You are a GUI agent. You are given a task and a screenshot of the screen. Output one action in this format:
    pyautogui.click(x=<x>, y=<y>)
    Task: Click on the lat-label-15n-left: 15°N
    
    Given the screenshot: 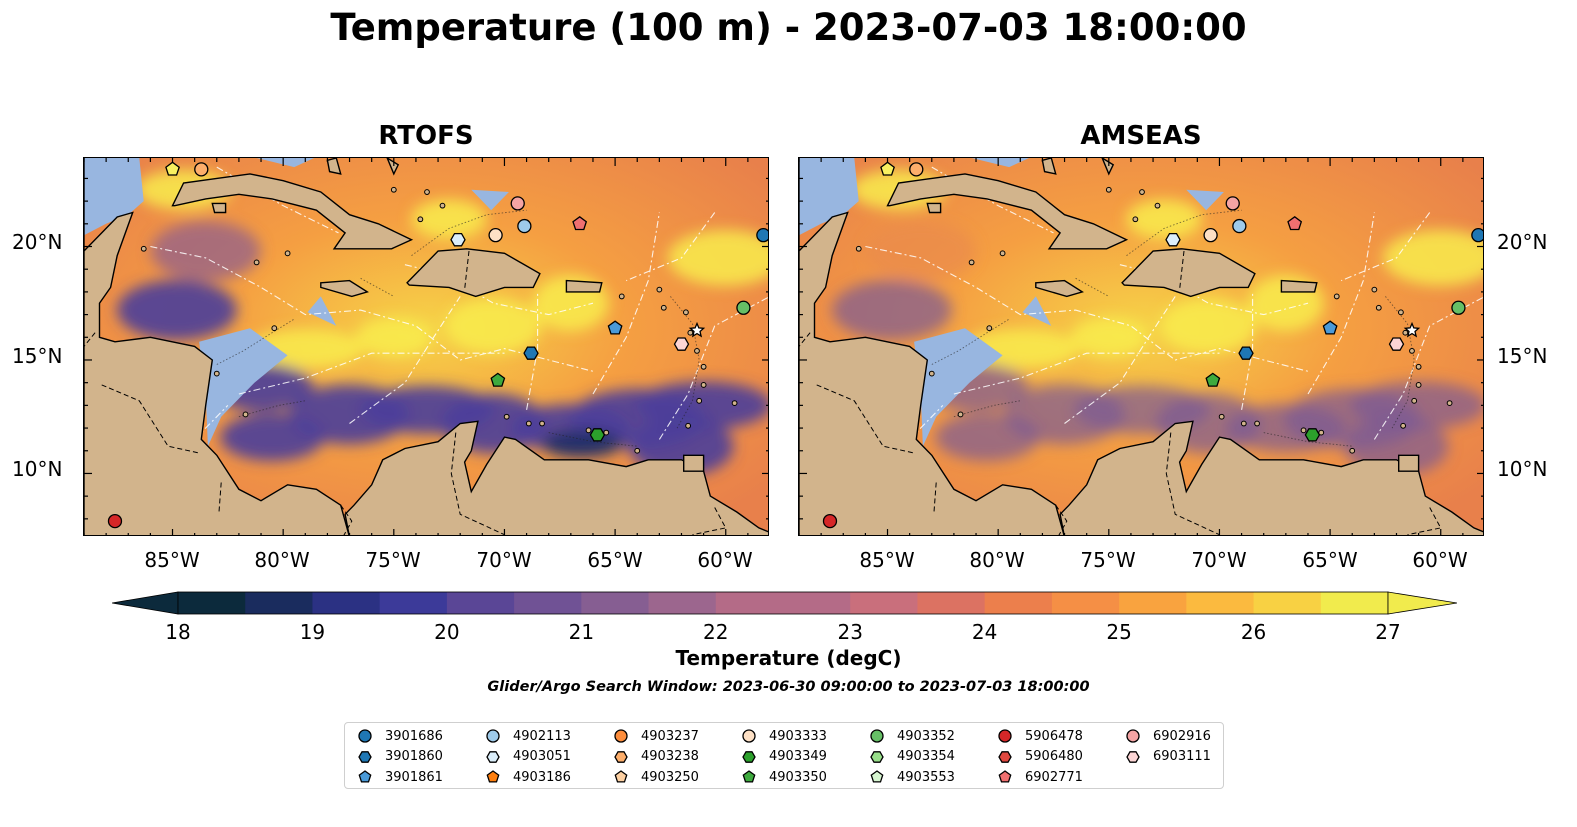 What is the action you would take?
    pyautogui.click(x=37, y=356)
    